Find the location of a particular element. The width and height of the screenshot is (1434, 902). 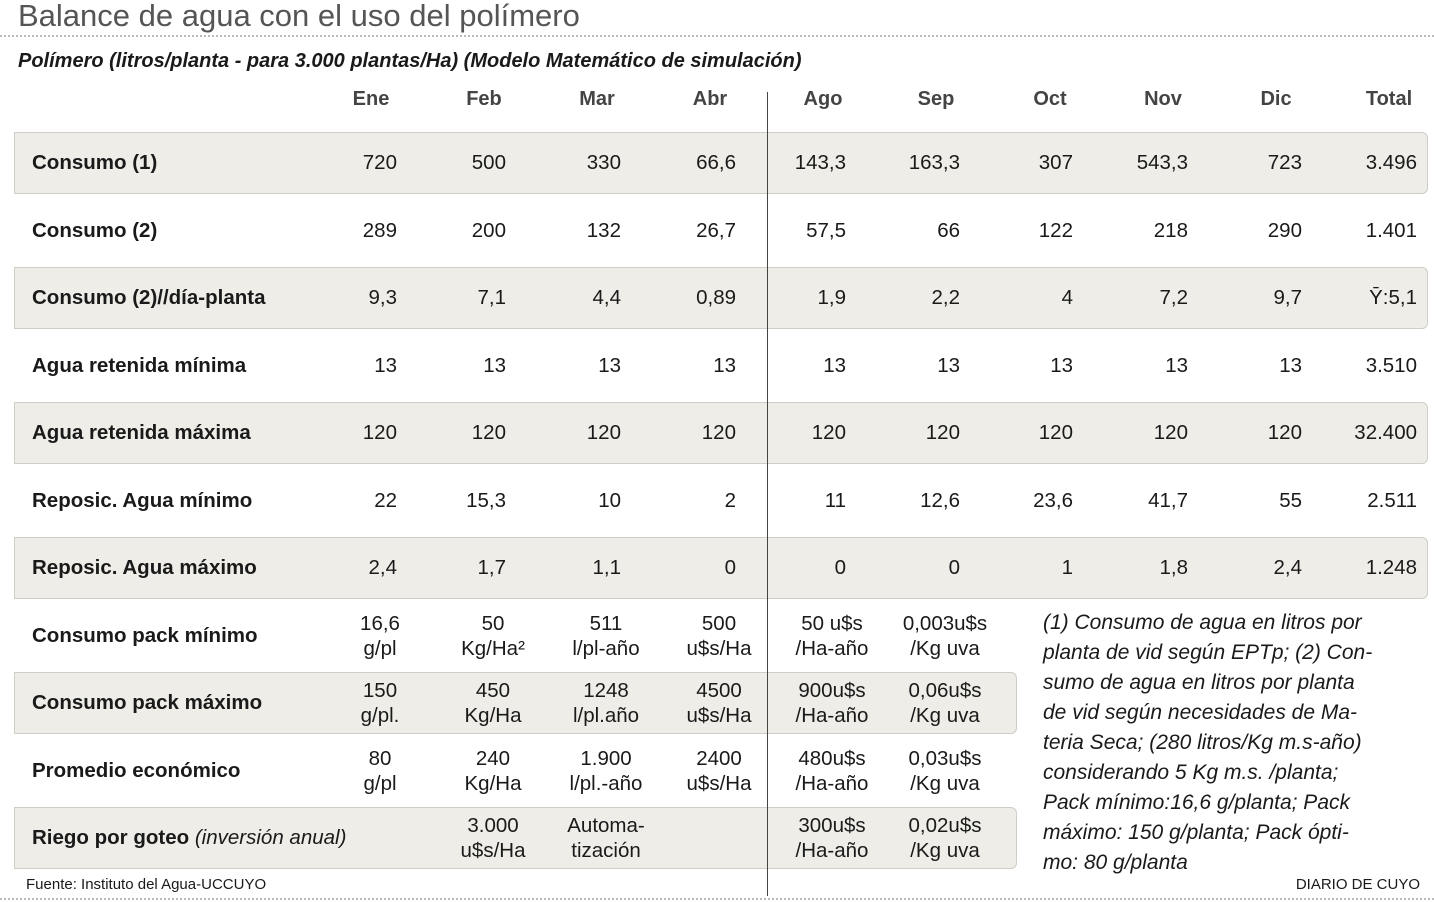

cell-line: g/pl. is located at coordinates (380, 715).